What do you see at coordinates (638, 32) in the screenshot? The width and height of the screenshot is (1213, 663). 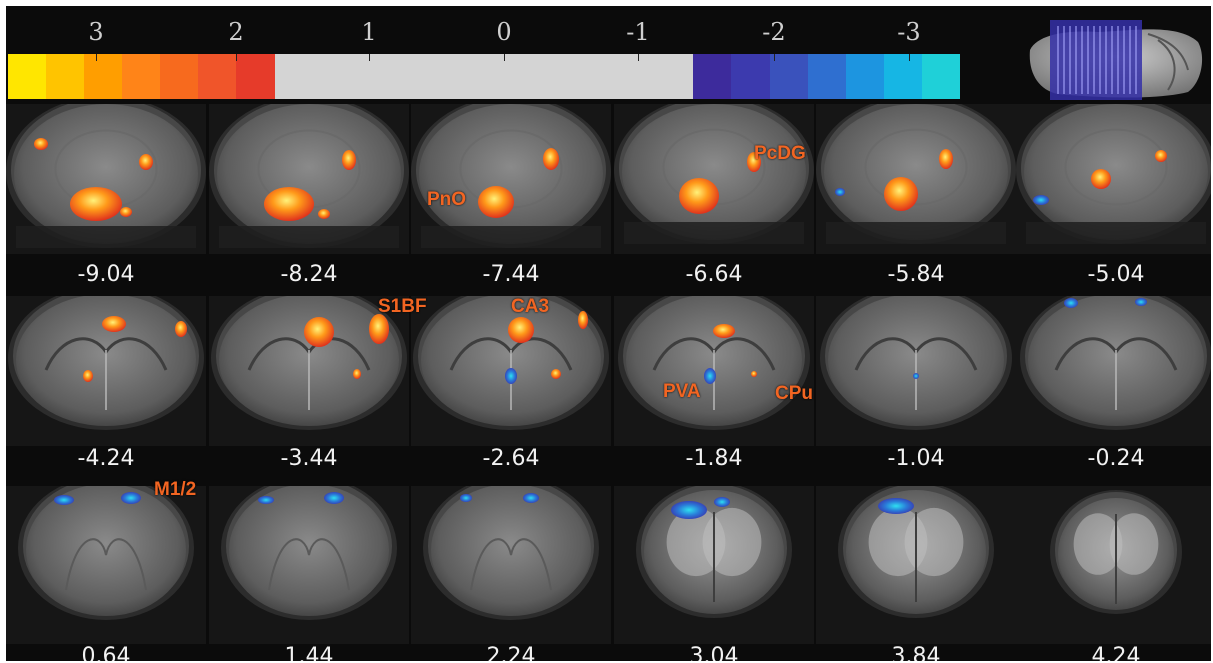 I see `colorbar-tick: -1` at bounding box center [638, 32].